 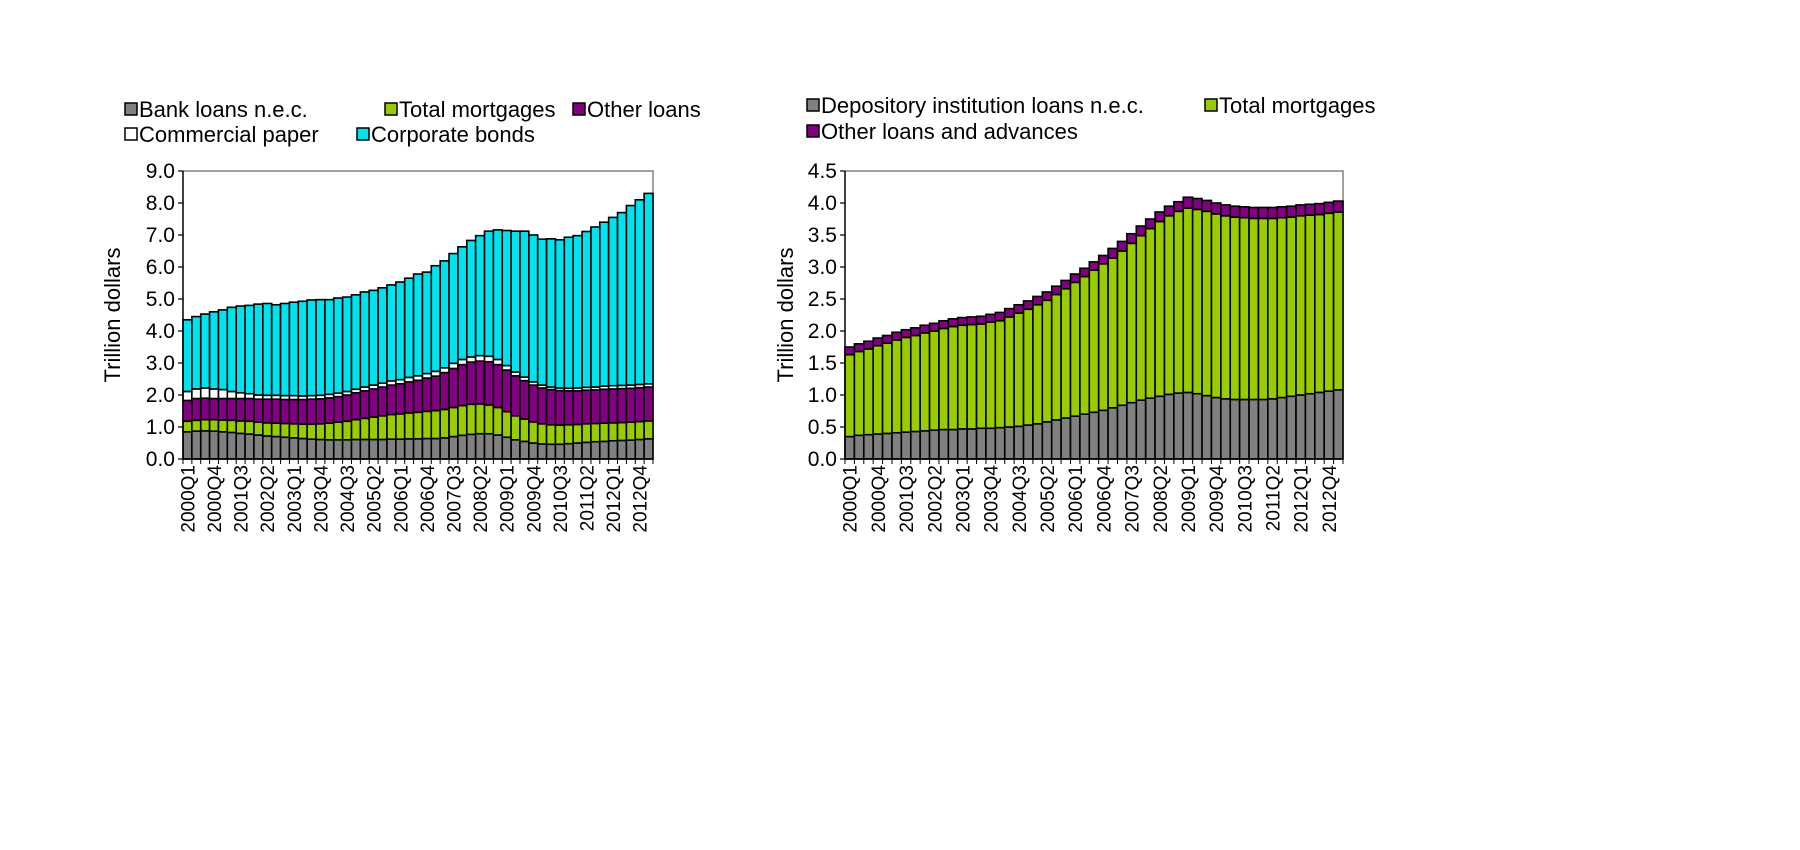 What do you see at coordinates (822, 427) in the screenshot?
I see `y-tick-label: 0.5` at bounding box center [822, 427].